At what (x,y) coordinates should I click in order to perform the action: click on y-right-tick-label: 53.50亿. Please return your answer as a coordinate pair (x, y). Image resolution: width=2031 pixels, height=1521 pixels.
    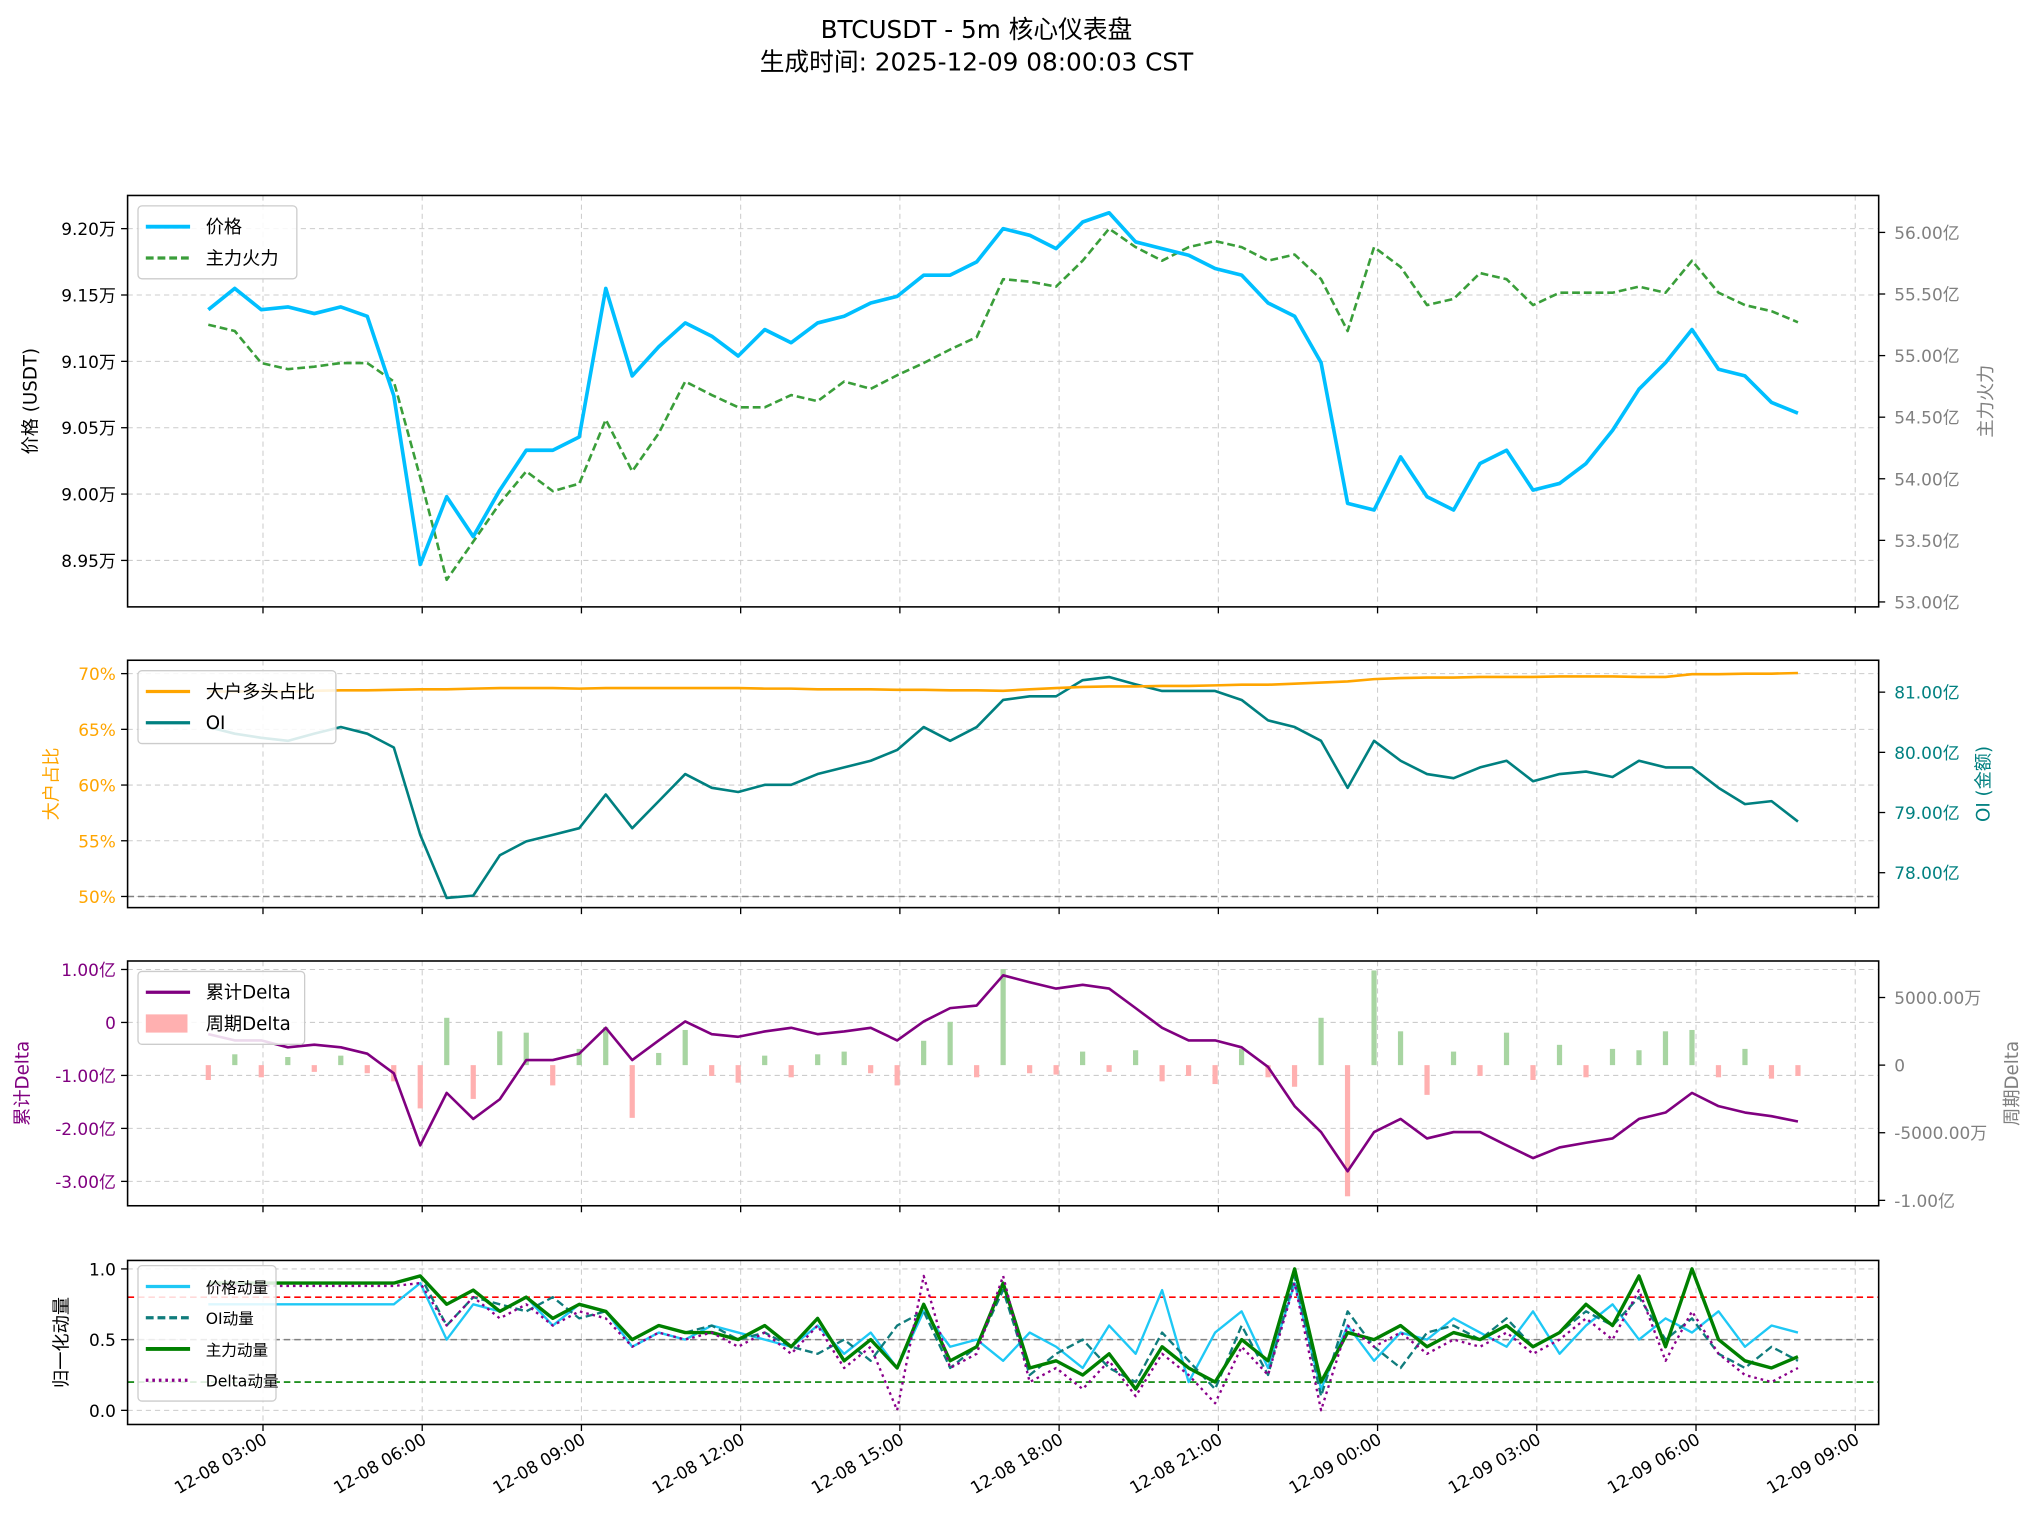
    Looking at the image, I should click on (1926, 541).